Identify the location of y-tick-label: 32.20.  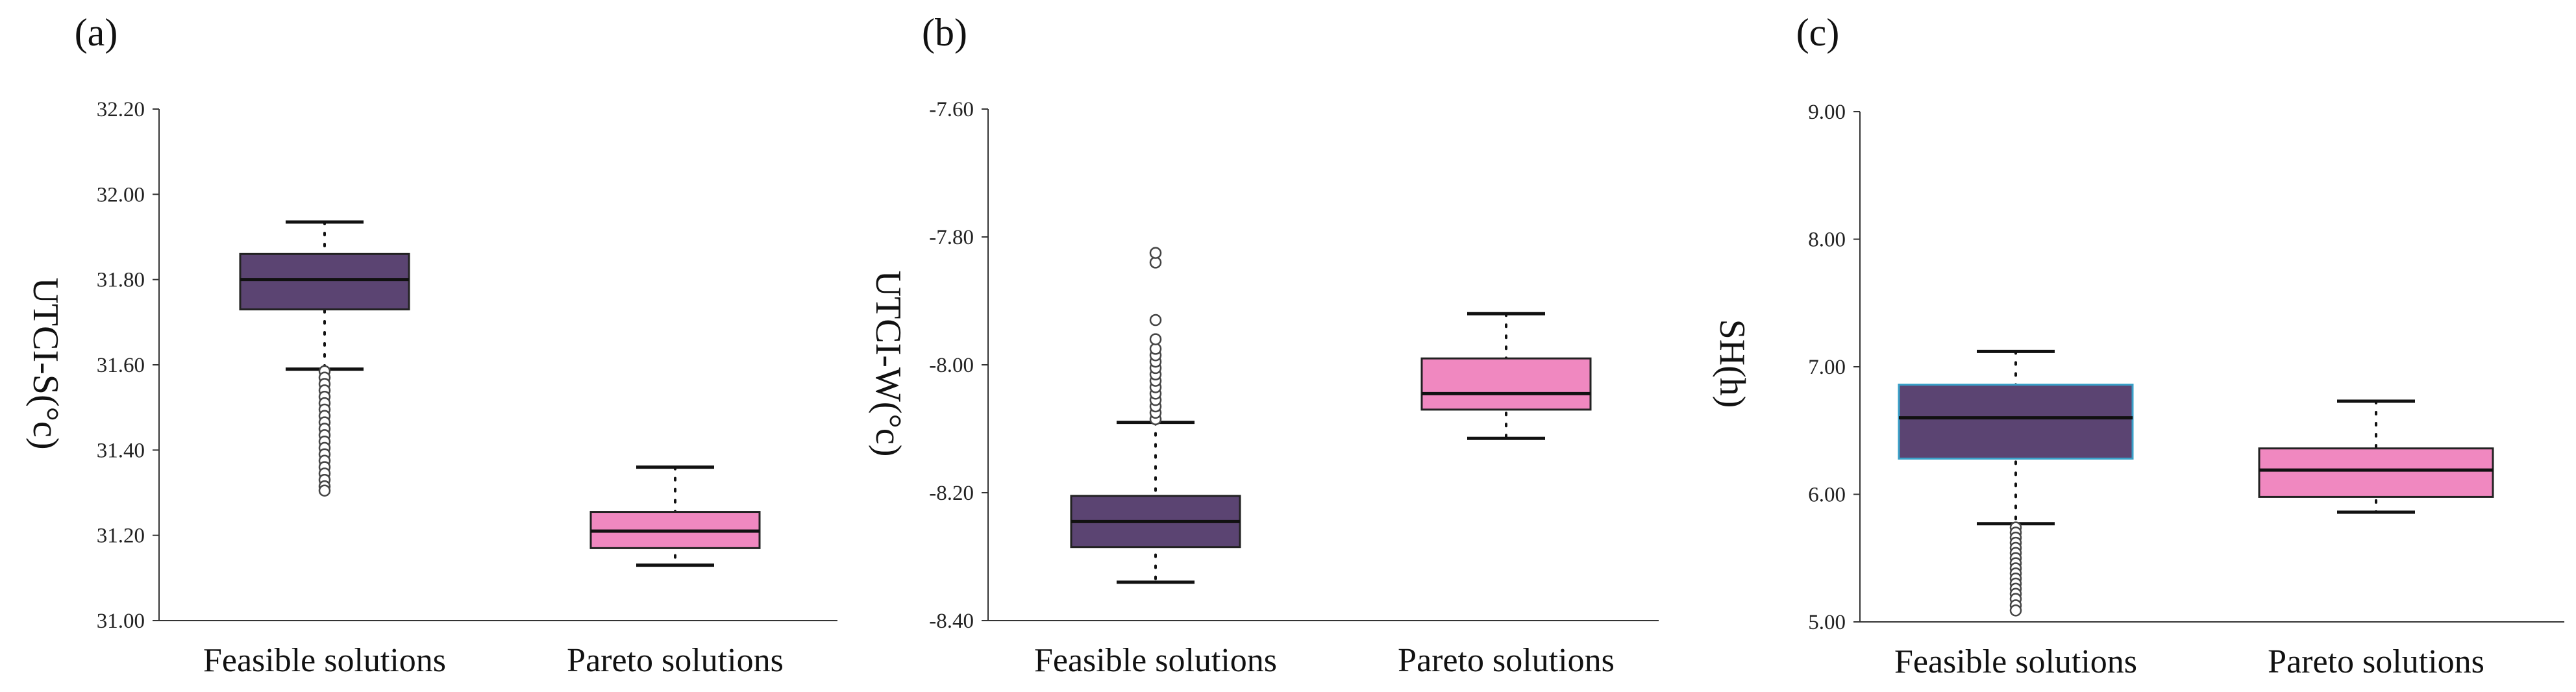
(121, 109).